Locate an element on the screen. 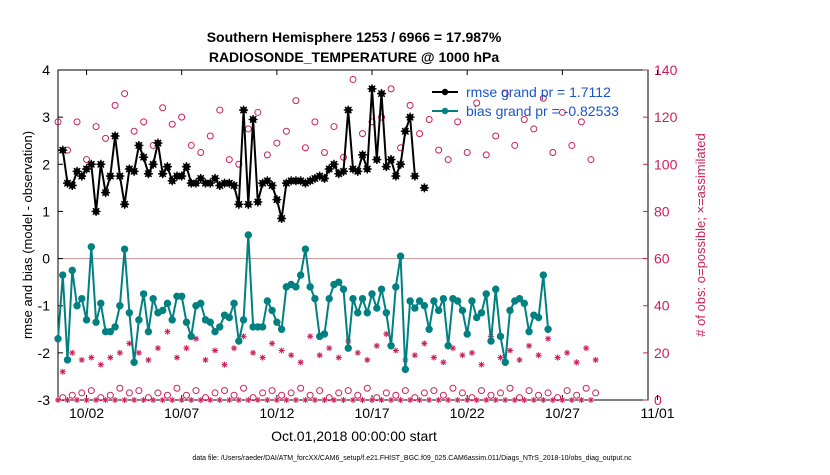 This screenshot has height=475, width=830. x-tick-label: 10/02 is located at coordinates (86, 413).